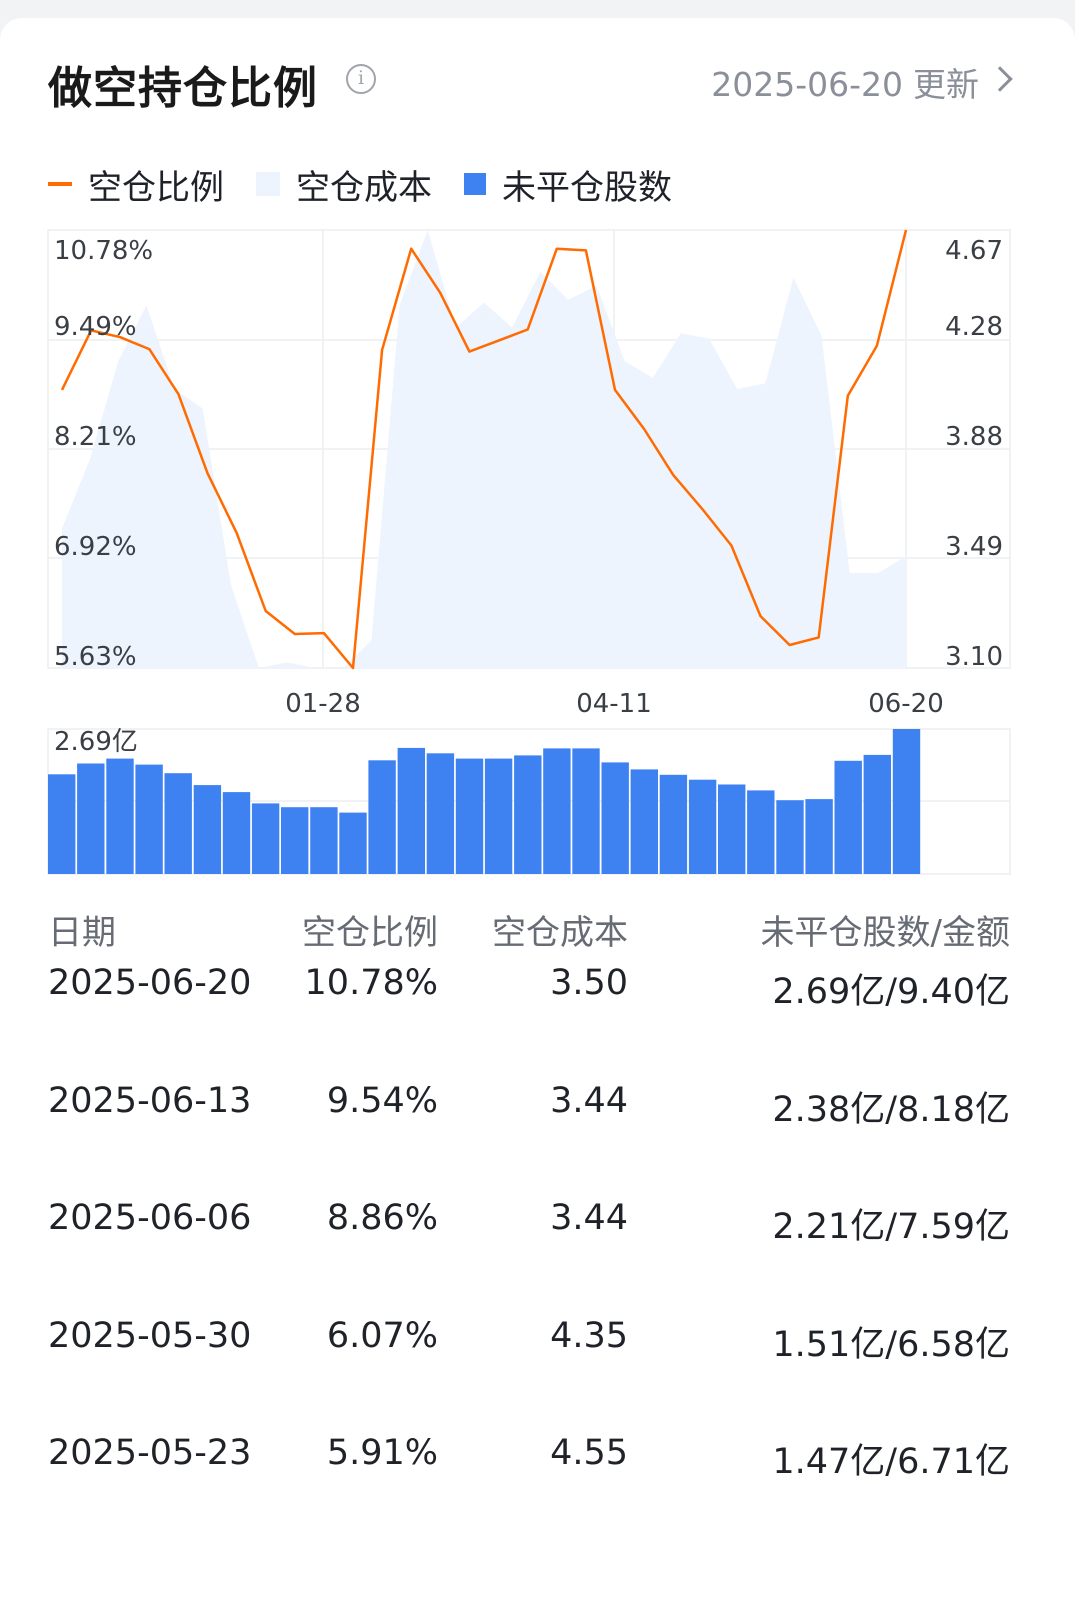 The height and width of the screenshot is (1602, 1075). What do you see at coordinates (183, 88) in the screenshot?
I see `page-title: 做空持仓比例` at bounding box center [183, 88].